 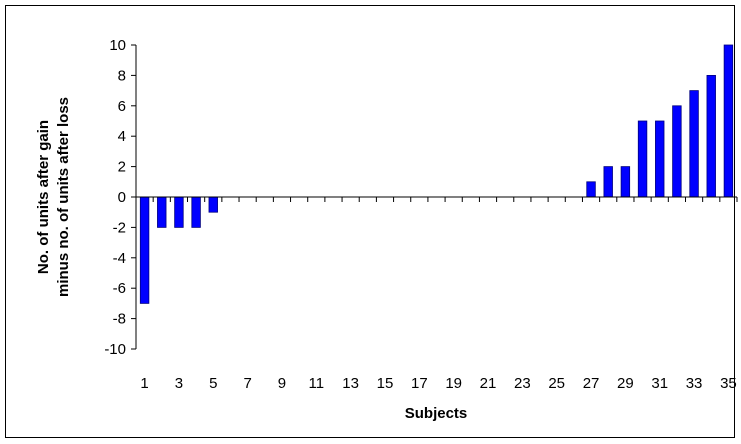 I want to click on x-tick-label: 35, so click(x=728, y=383).